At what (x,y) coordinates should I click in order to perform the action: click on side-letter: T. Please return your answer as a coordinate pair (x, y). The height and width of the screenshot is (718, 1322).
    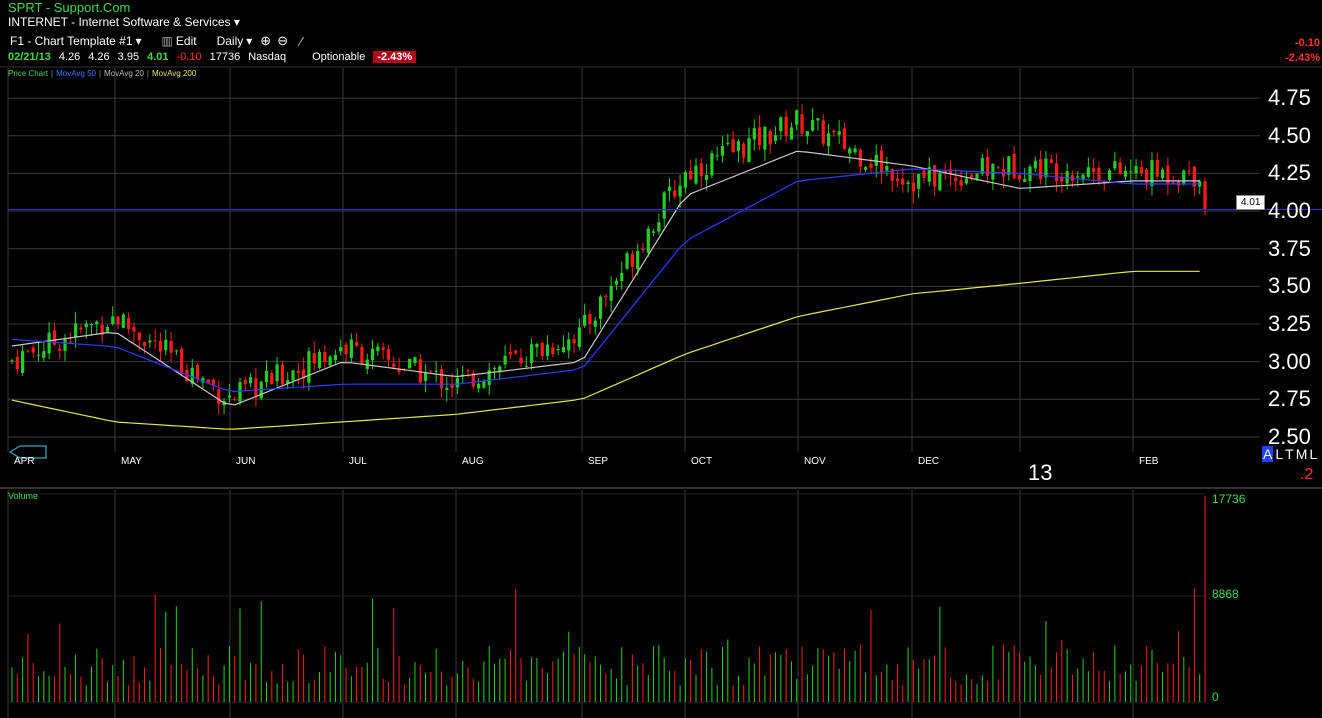
    Looking at the image, I should click on (1289, 454).